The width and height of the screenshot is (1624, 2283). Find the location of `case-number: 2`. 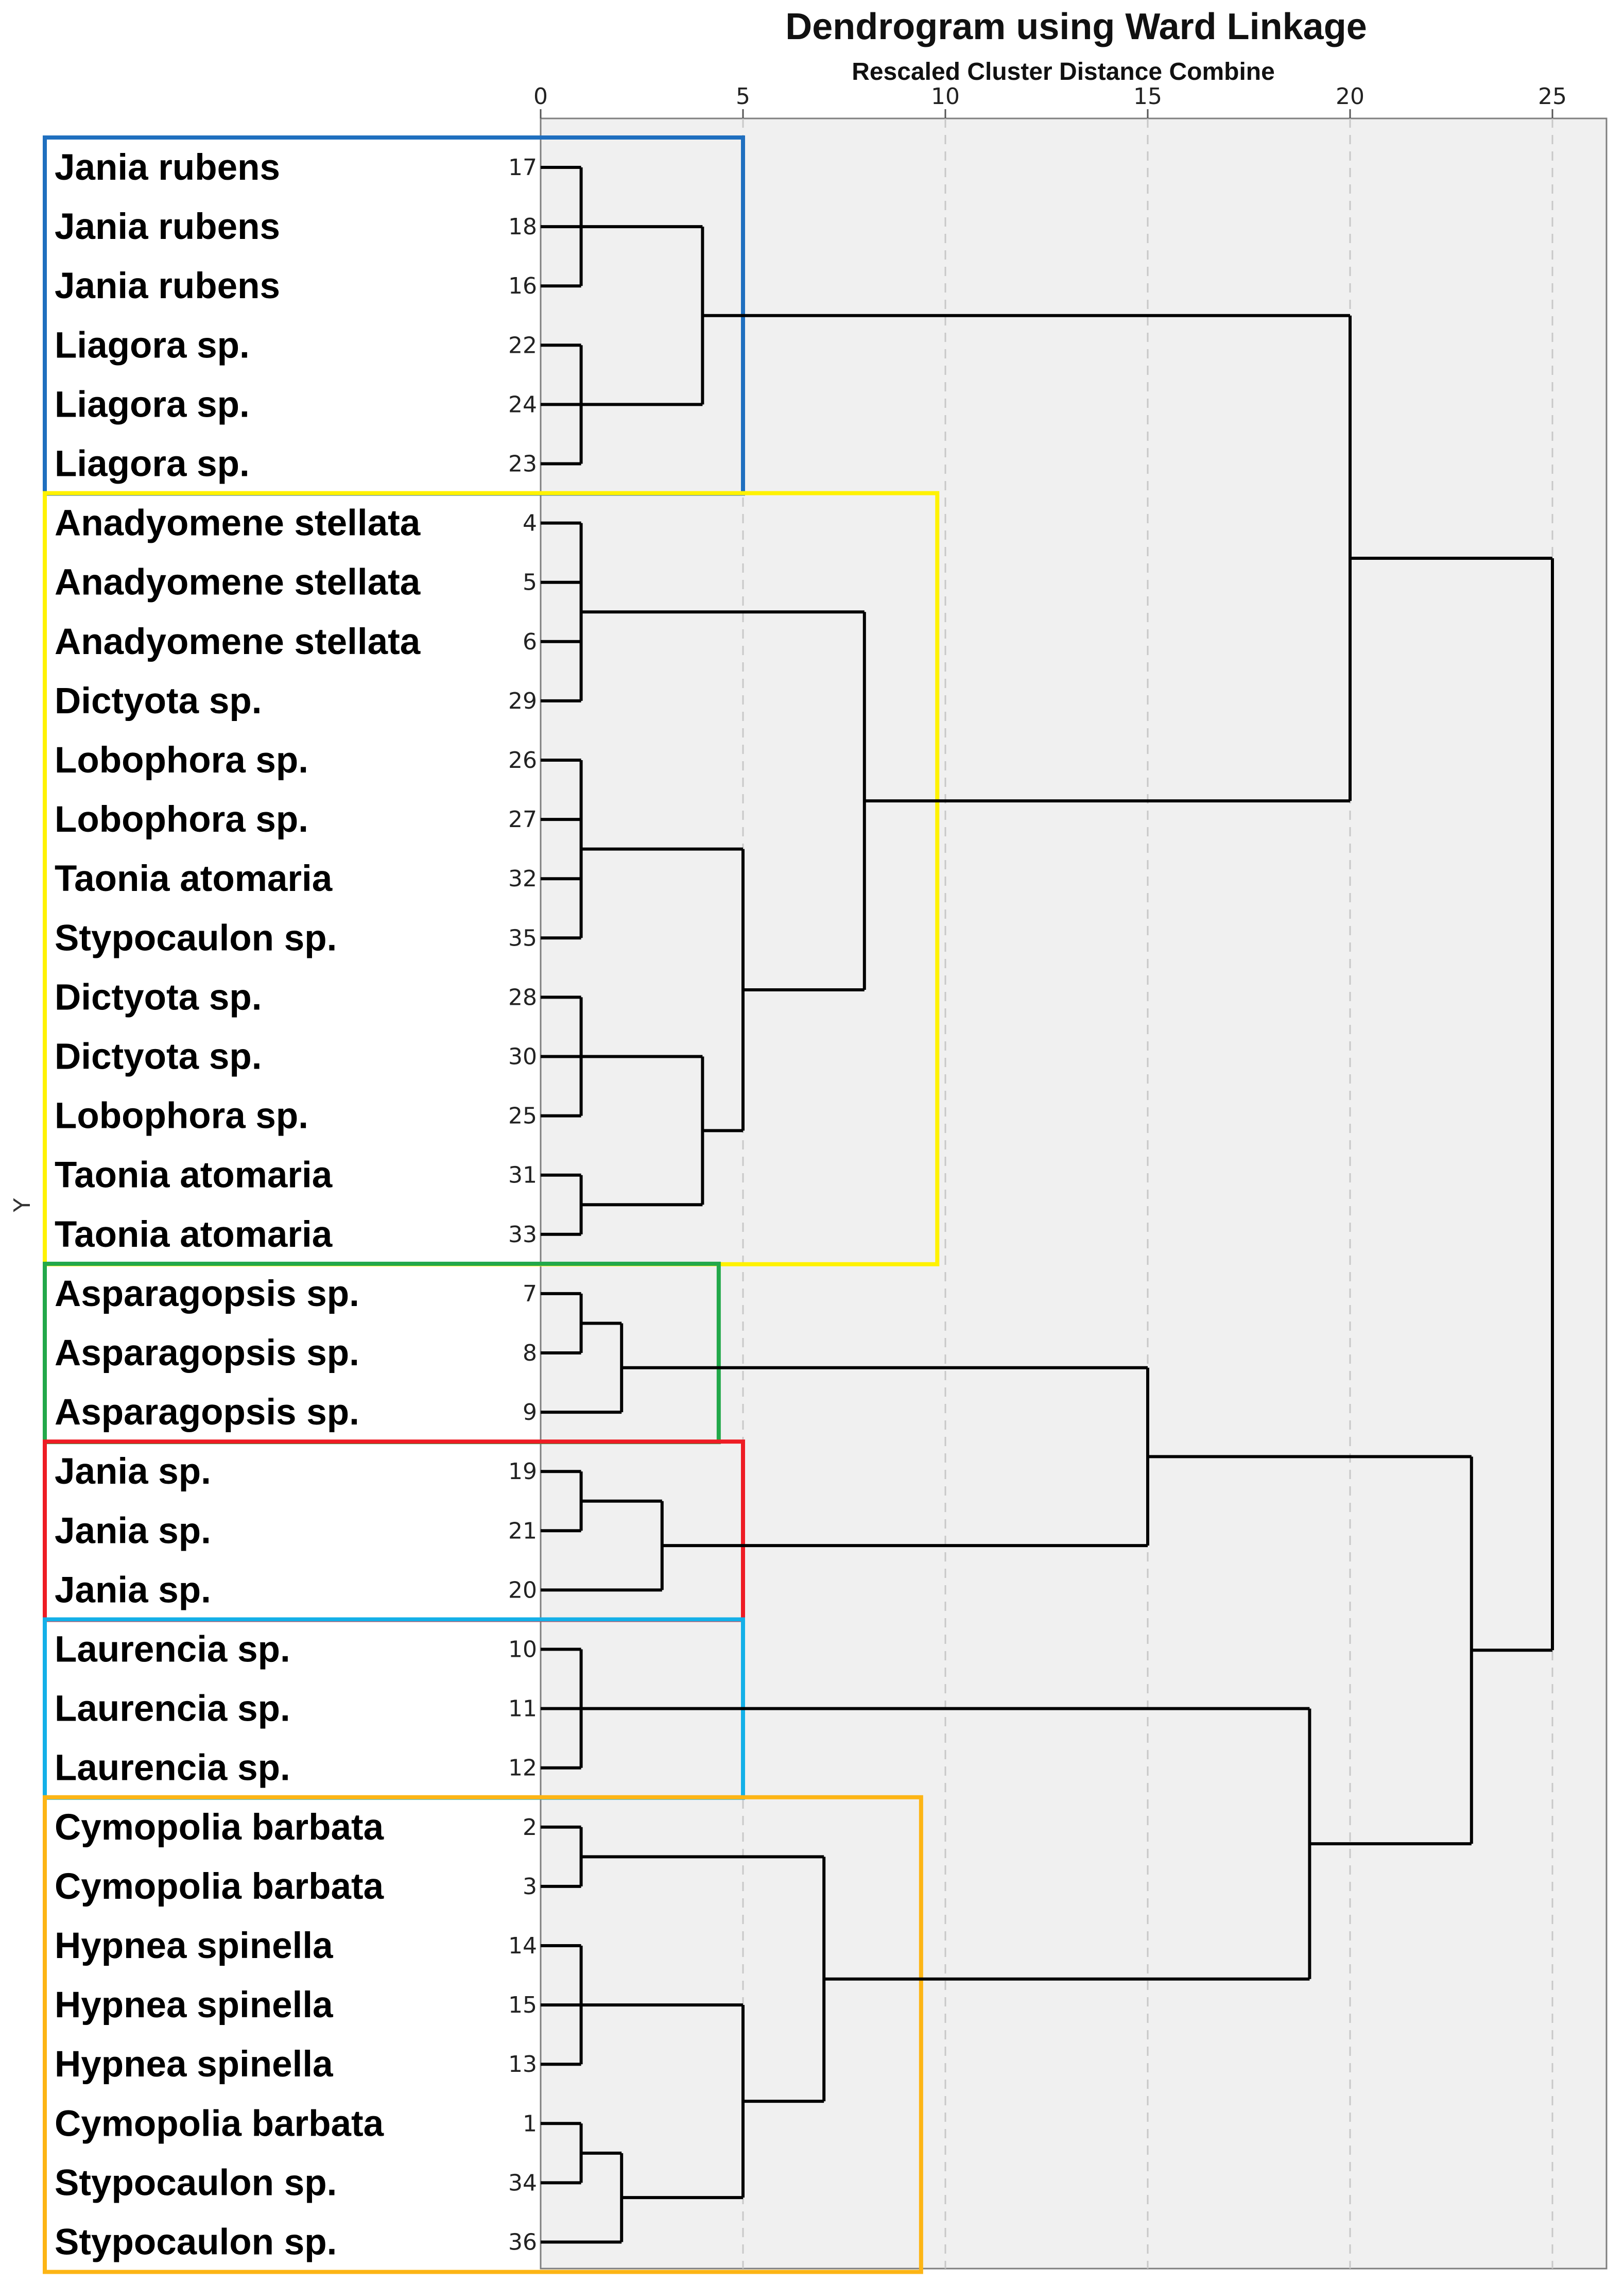

case-number: 2 is located at coordinates (530, 1827).